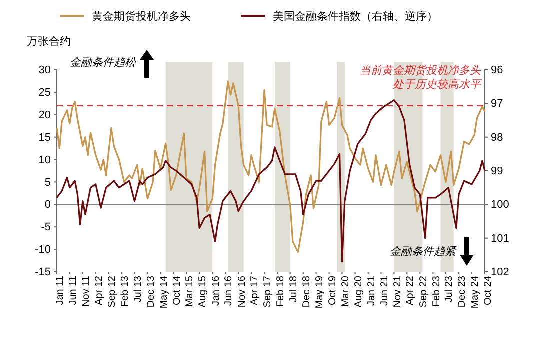  What do you see at coordinates (43, 250) in the screenshot?
I see `y-tick-label: -10` at bounding box center [43, 250].